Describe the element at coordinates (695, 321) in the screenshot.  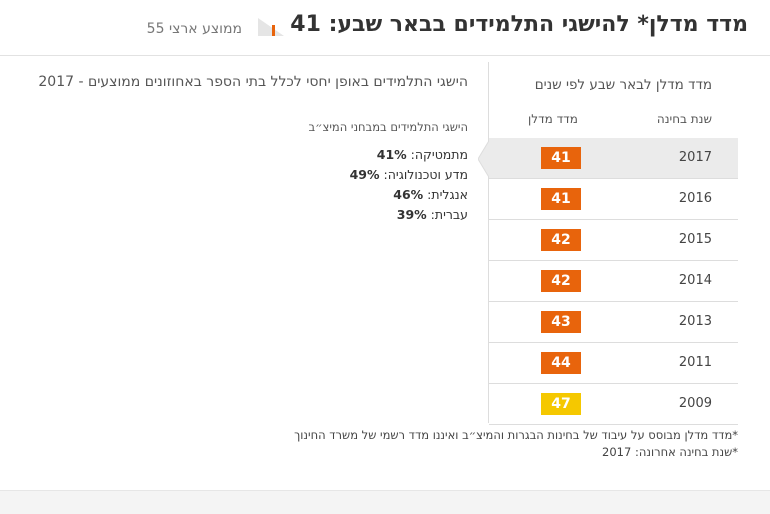
I see `year: 2013` at that location.